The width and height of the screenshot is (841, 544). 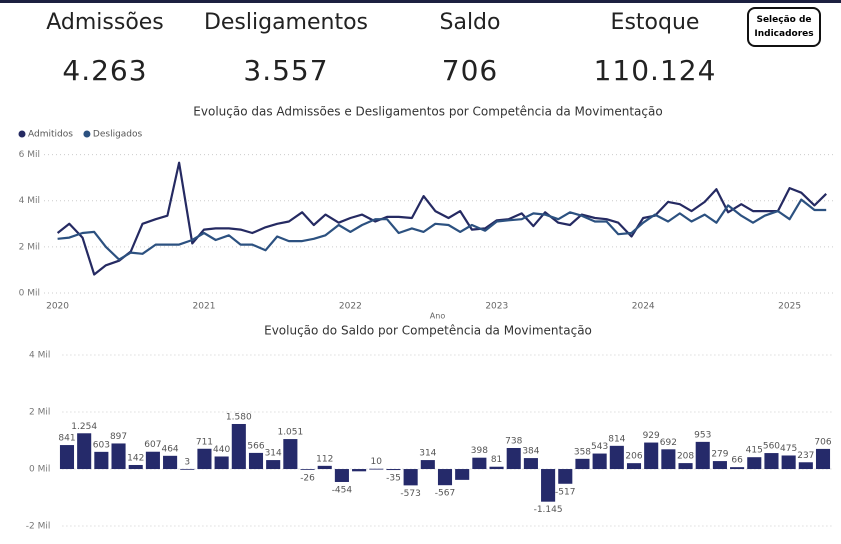 I want to click on series-line, so click(x=442, y=229).